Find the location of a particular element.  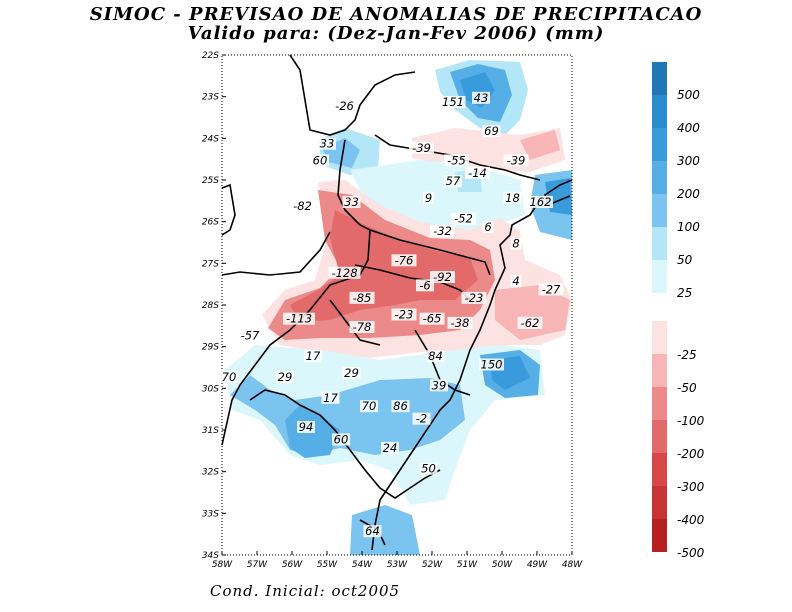

lon-tick-label: 58W is located at coordinates (222, 565).